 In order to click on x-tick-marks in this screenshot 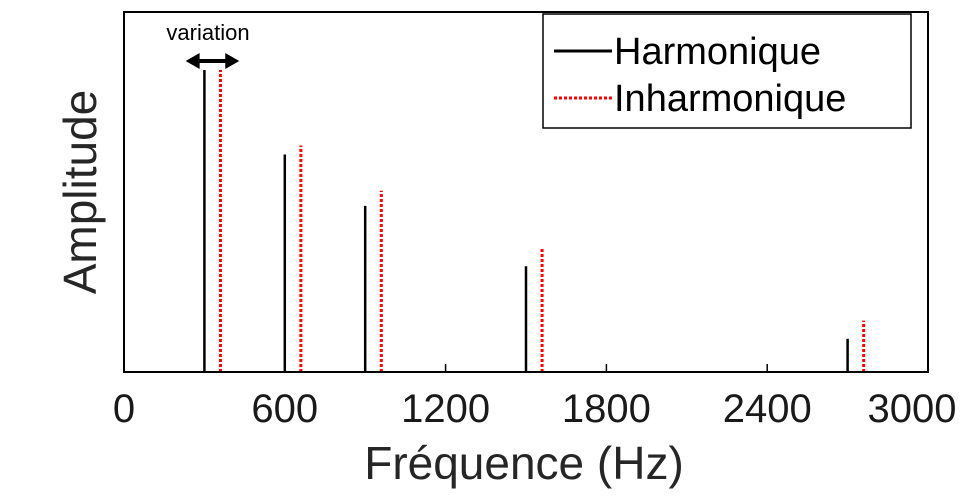, I will do `click(526, 368)`.